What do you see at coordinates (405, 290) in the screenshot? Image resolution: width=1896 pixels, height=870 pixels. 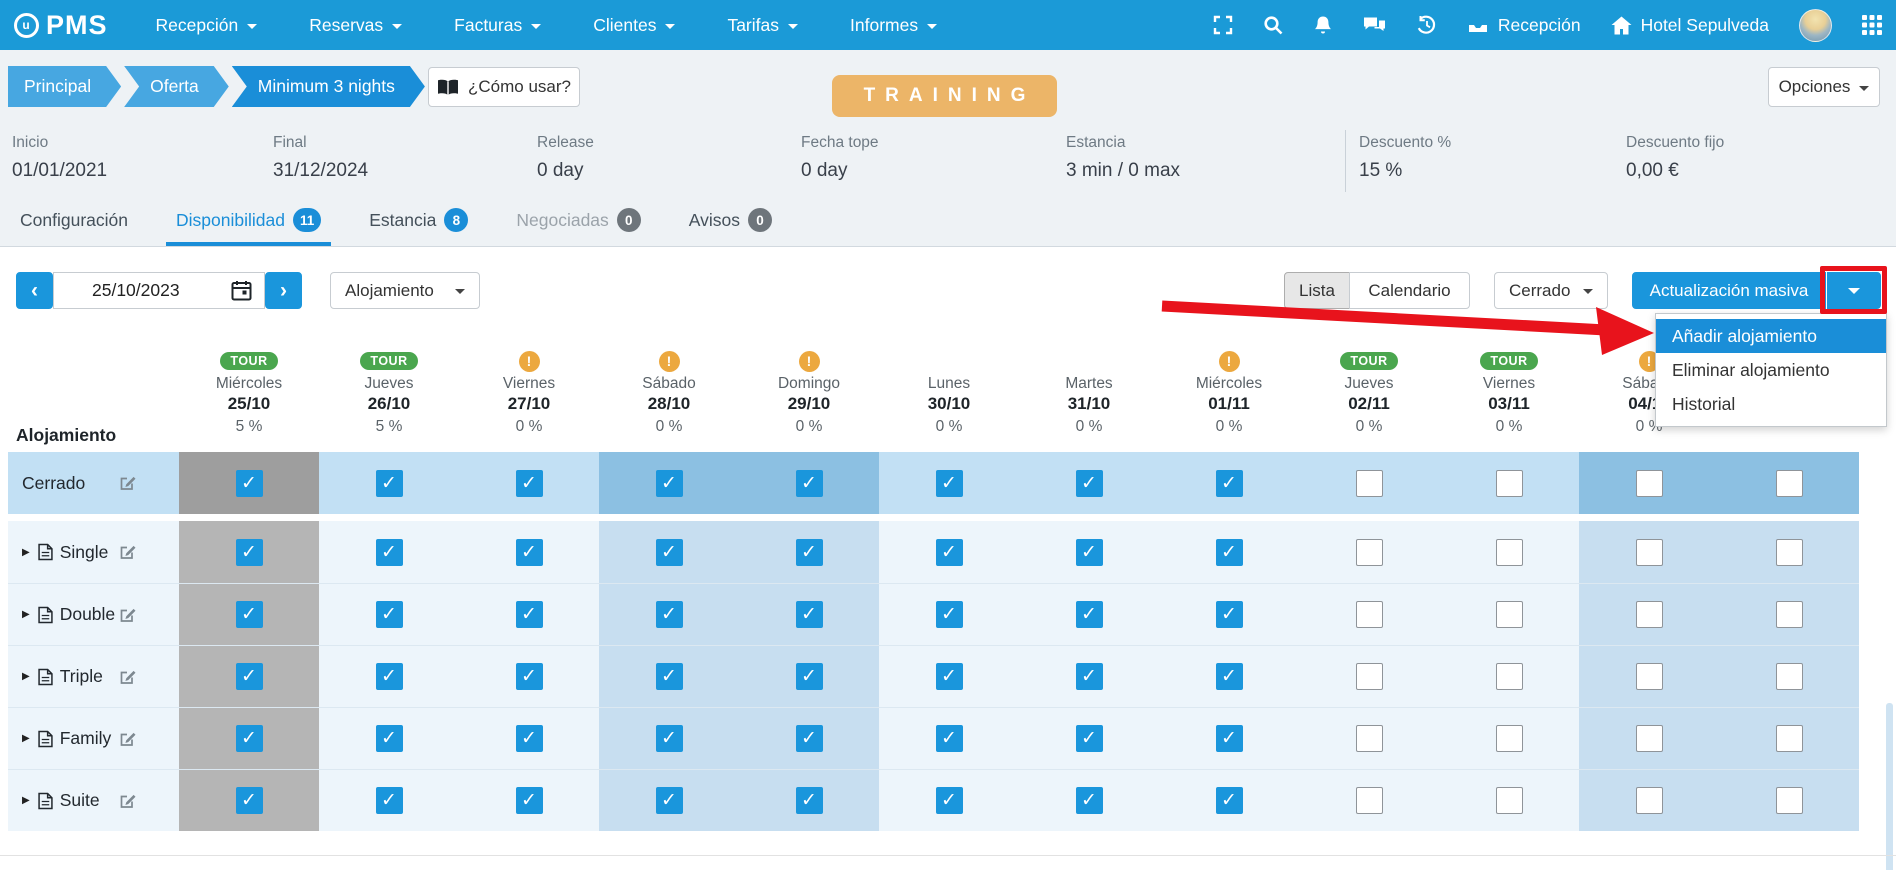 I see `alojamiento-dropdown: Alojamiento` at bounding box center [405, 290].